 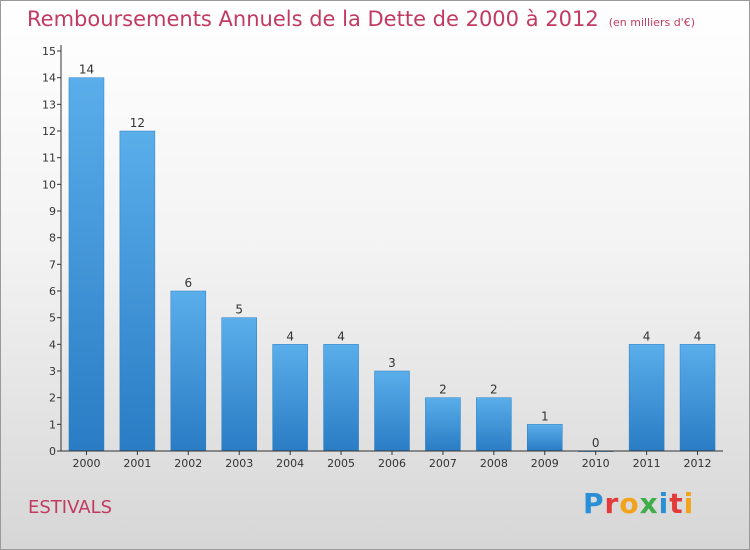 I want to click on data-label-2012: 4, so click(x=698, y=336).